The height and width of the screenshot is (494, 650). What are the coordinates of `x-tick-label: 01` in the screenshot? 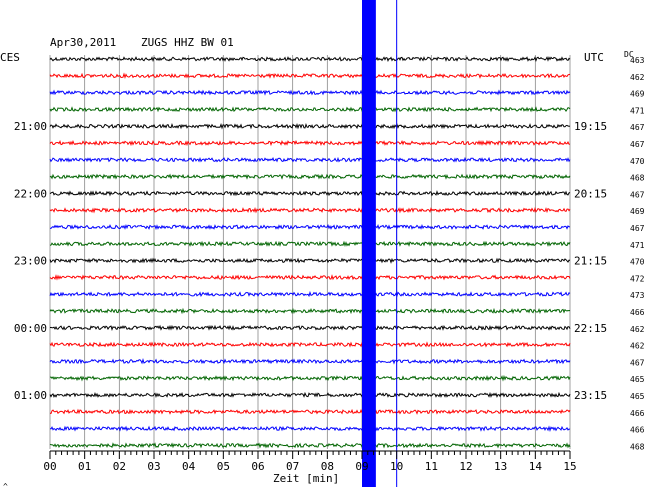 It's located at (84, 466).